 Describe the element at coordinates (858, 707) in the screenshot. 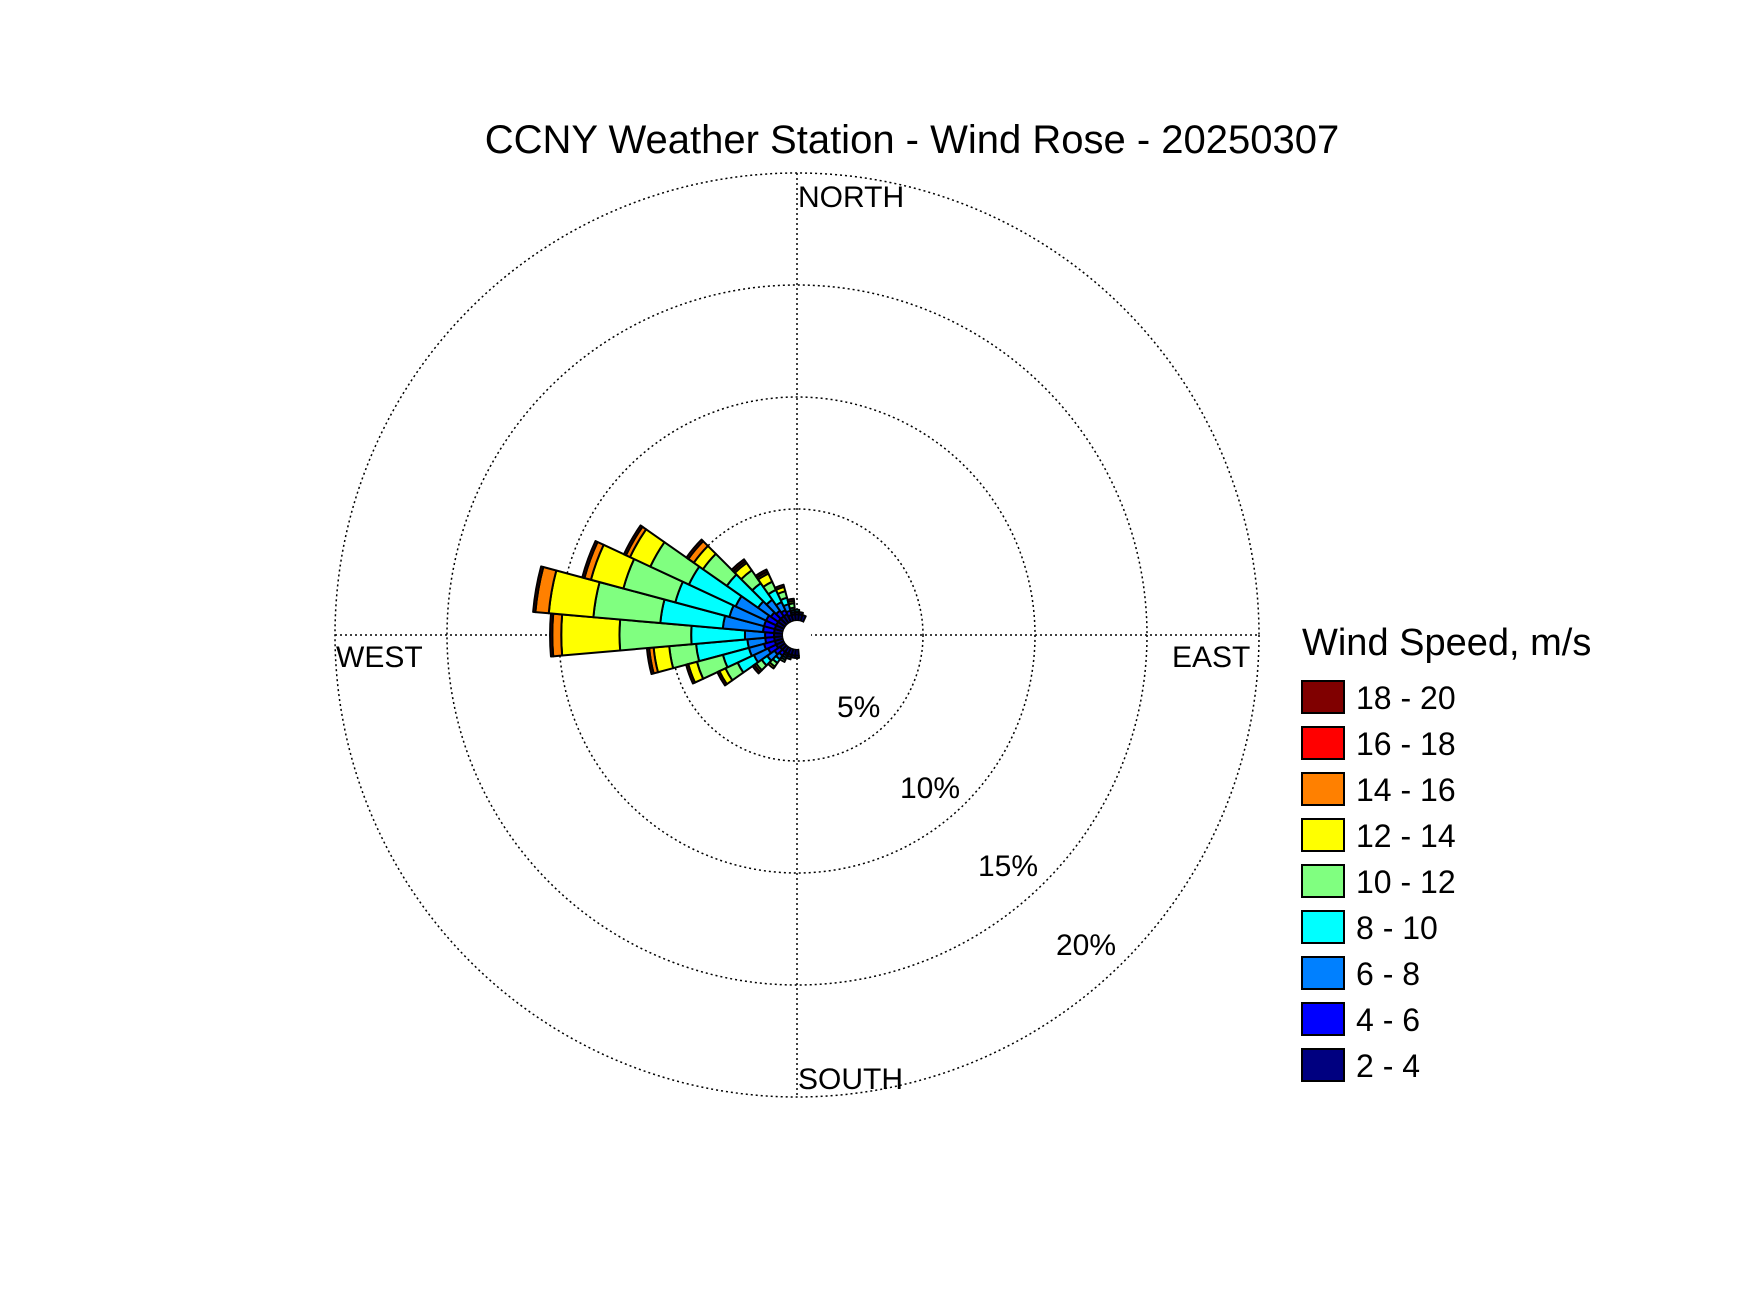

I see `ring-label-5: 5%` at that location.